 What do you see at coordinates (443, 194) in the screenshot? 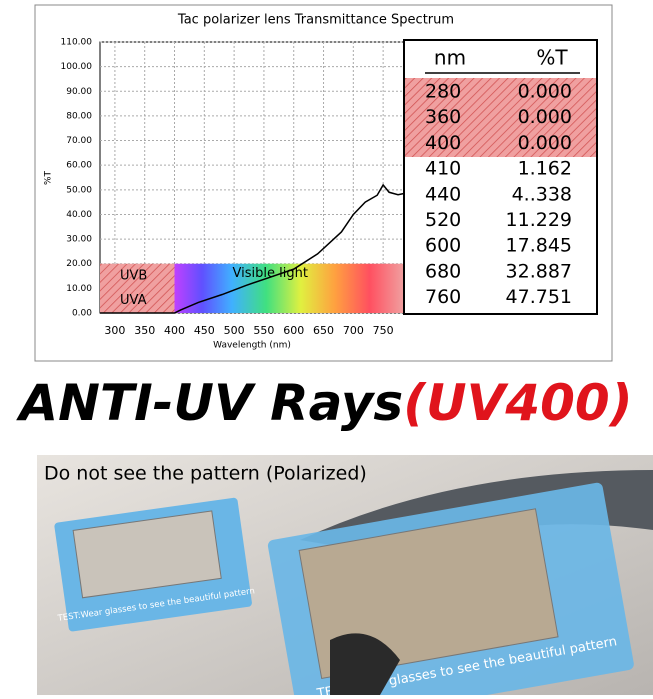
I see `table-cell: 440` at bounding box center [443, 194].